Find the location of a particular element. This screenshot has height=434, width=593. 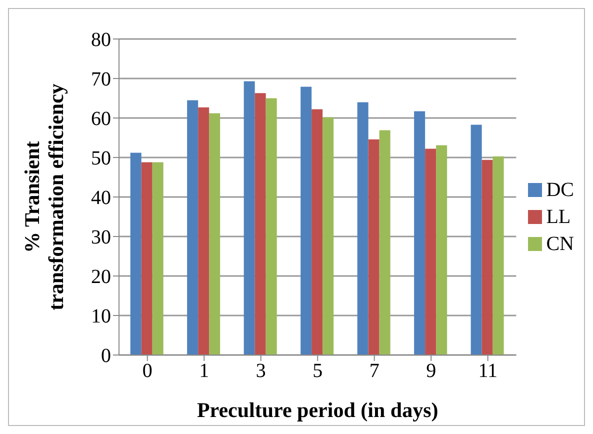

y-tick-label: 10 is located at coordinates (101, 317).